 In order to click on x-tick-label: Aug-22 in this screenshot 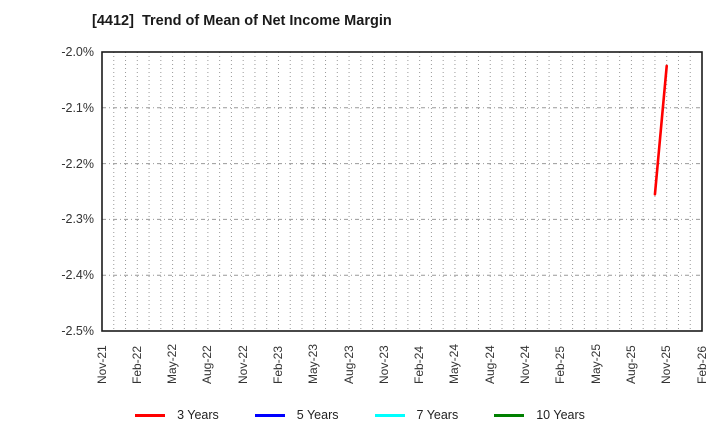, I will do `click(207, 364)`.